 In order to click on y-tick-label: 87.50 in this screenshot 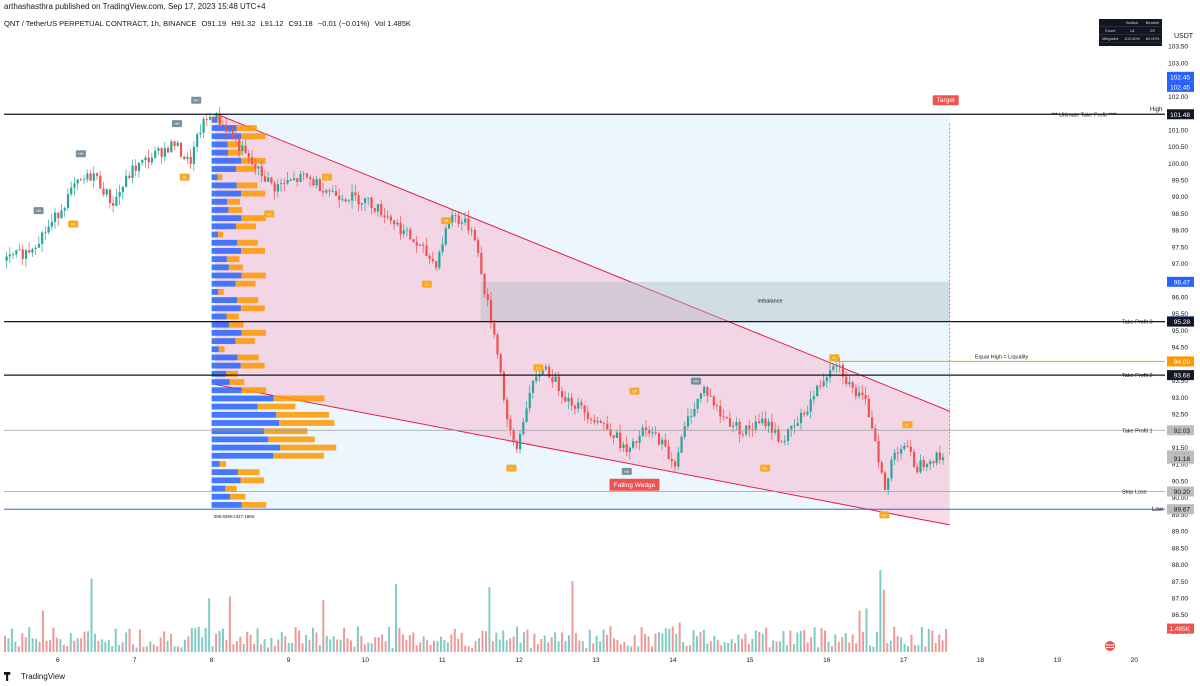, I will do `click(1180, 582)`.